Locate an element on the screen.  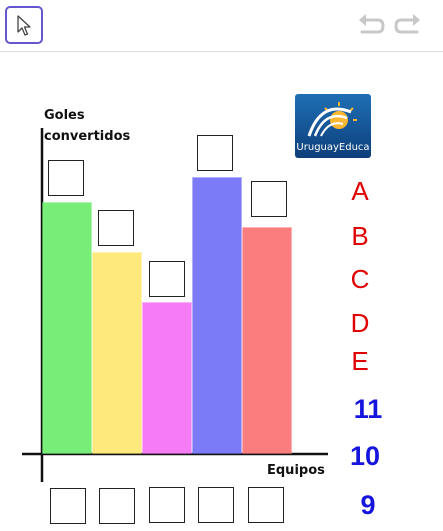
answer-box-top-a is located at coordinates (66, 178).